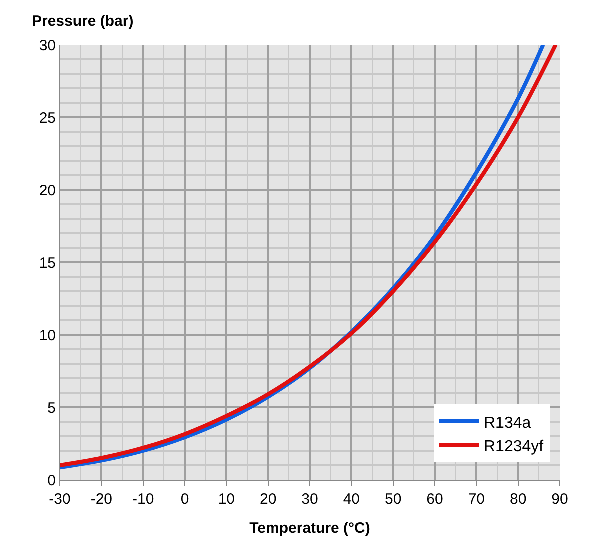  Describe the element at coordinates (268, 499) in the screenshot. I see `x-tick-label: 20` at that location.